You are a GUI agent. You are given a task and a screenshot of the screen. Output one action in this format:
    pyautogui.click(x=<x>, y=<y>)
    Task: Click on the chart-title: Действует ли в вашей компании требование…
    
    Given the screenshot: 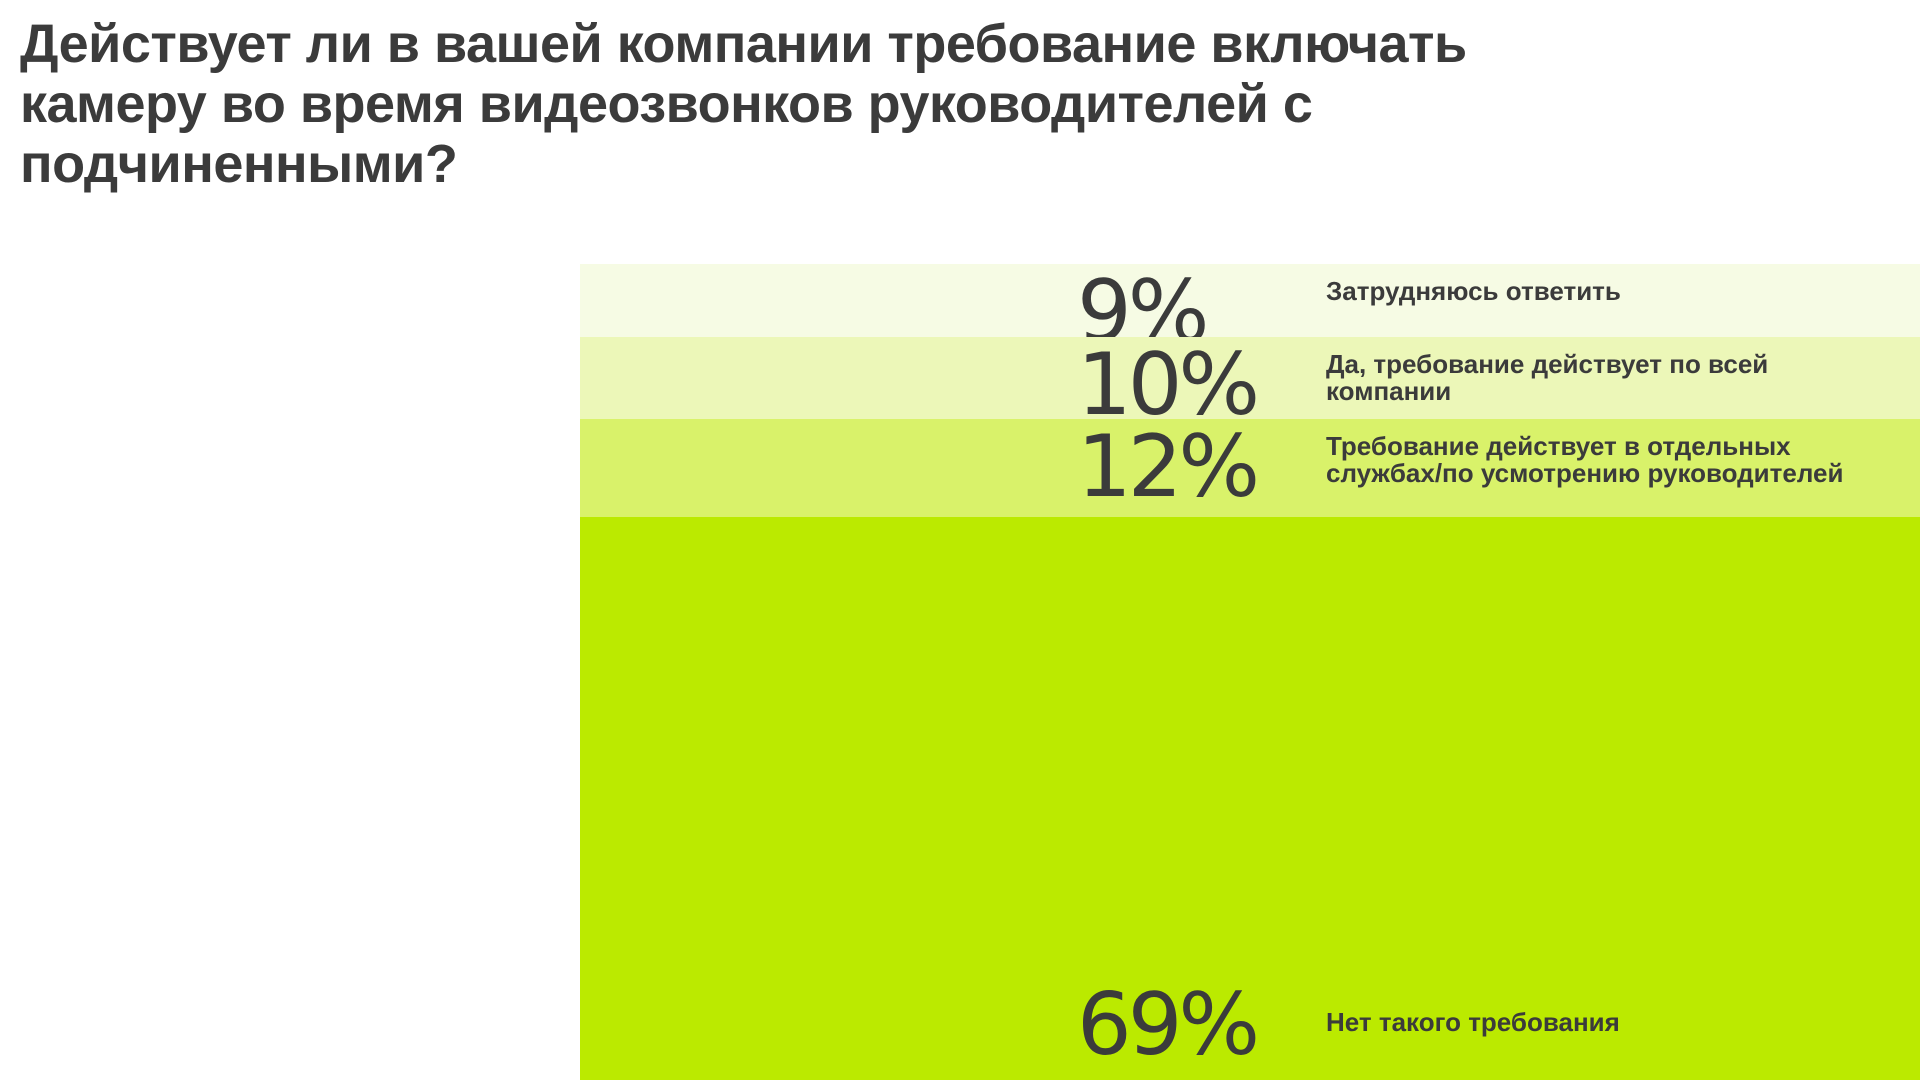 What is the action you would take?
    pyautogui.click(x=743, y=104)
    